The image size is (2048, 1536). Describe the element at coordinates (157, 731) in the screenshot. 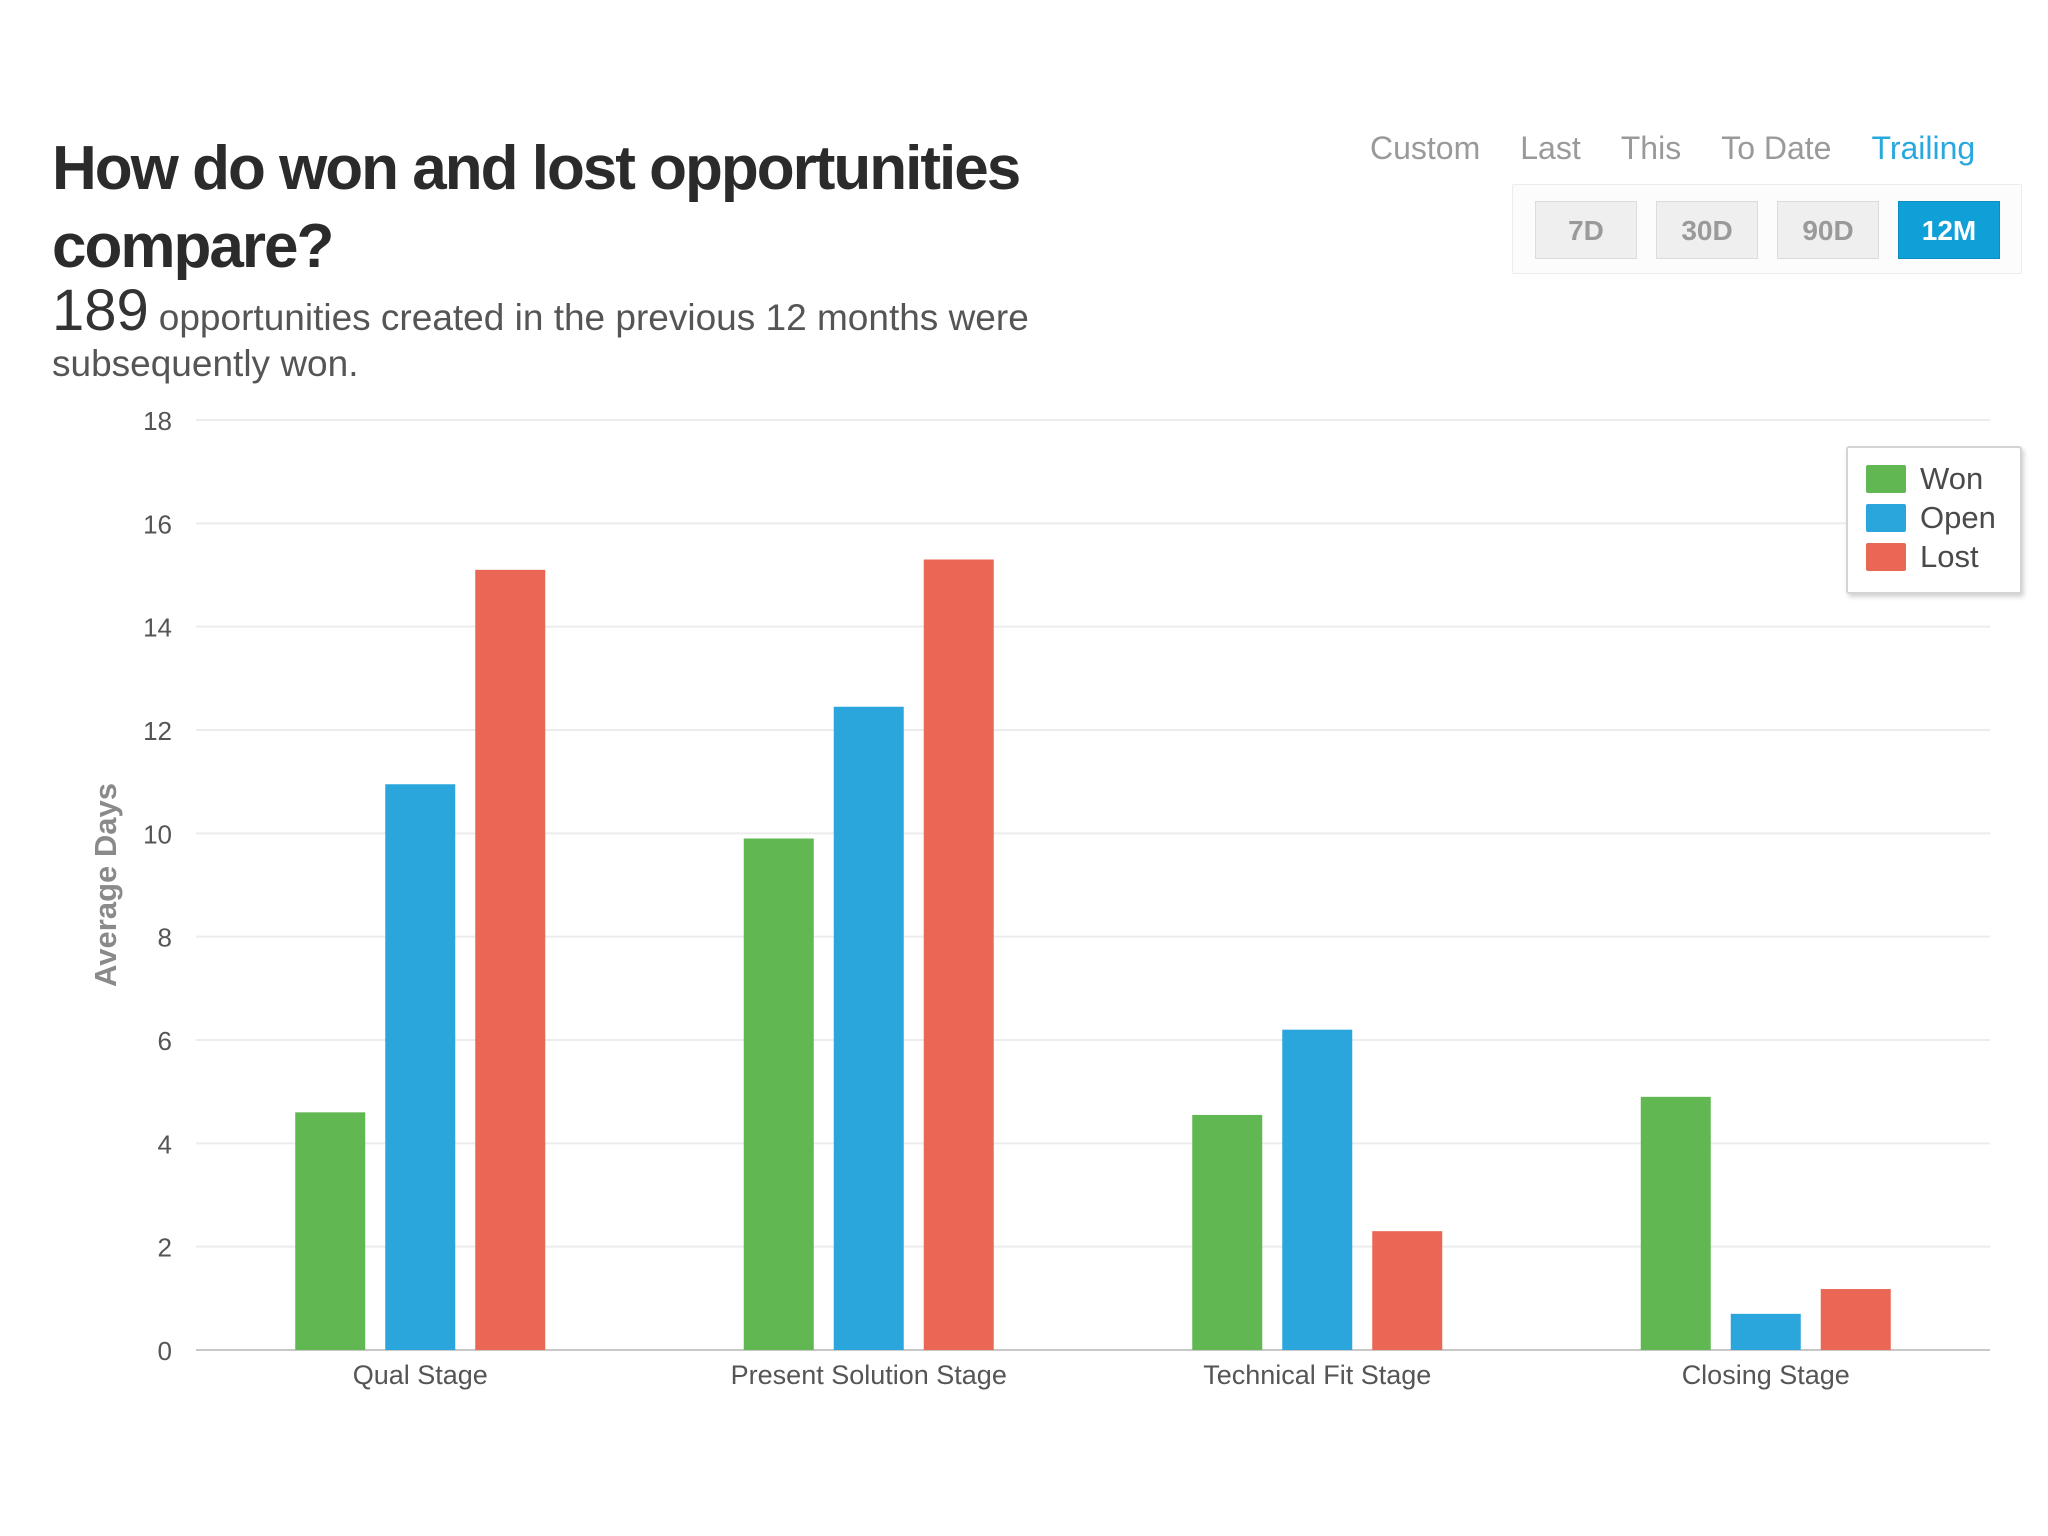

I see `y-tick-label: 12` at that location.